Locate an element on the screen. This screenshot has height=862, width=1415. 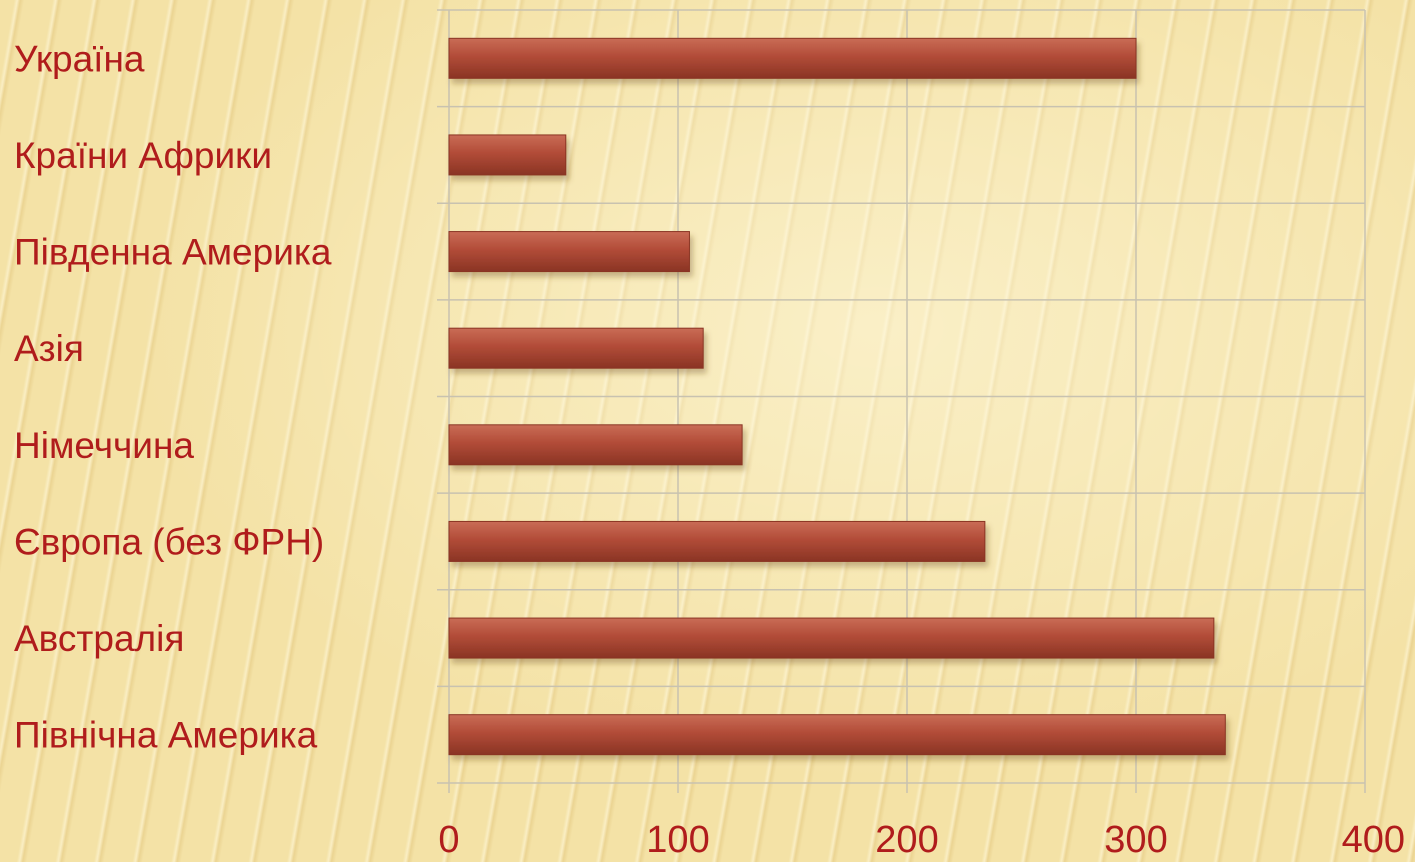
x-tick-label: 200 is located at coordinates (906, 840).